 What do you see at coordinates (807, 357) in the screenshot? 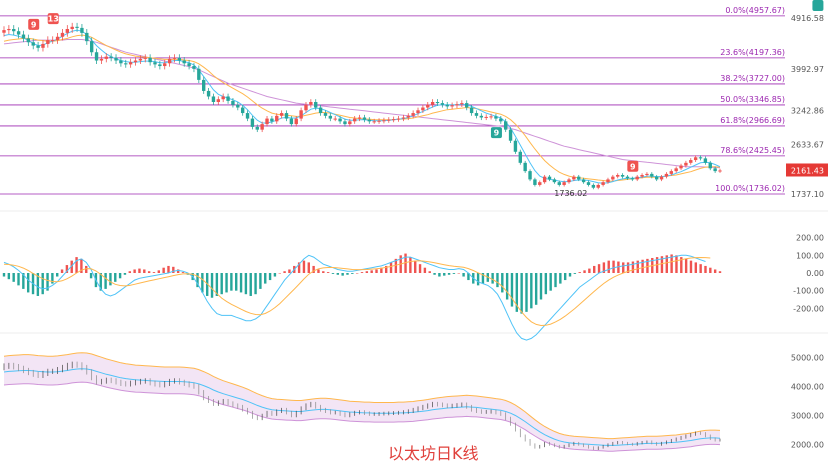
I see `band-tick-label: 5000.00` at bounding box center [807, 357].